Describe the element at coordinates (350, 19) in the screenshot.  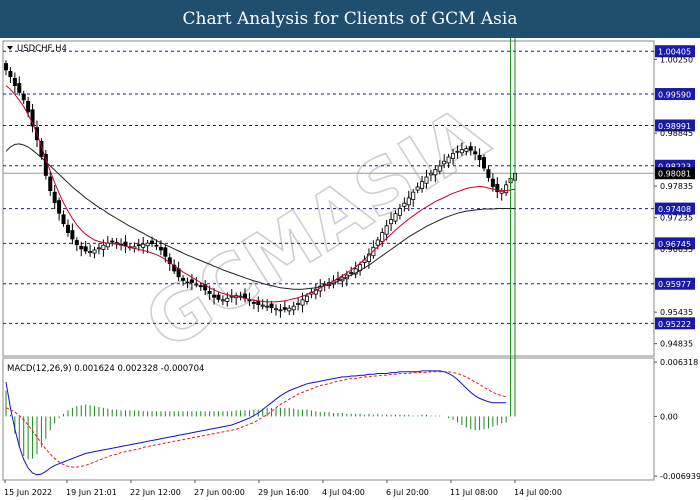
I see `chart-banner-title: Chart Analysis for Clients of GCM Asia` at that location.